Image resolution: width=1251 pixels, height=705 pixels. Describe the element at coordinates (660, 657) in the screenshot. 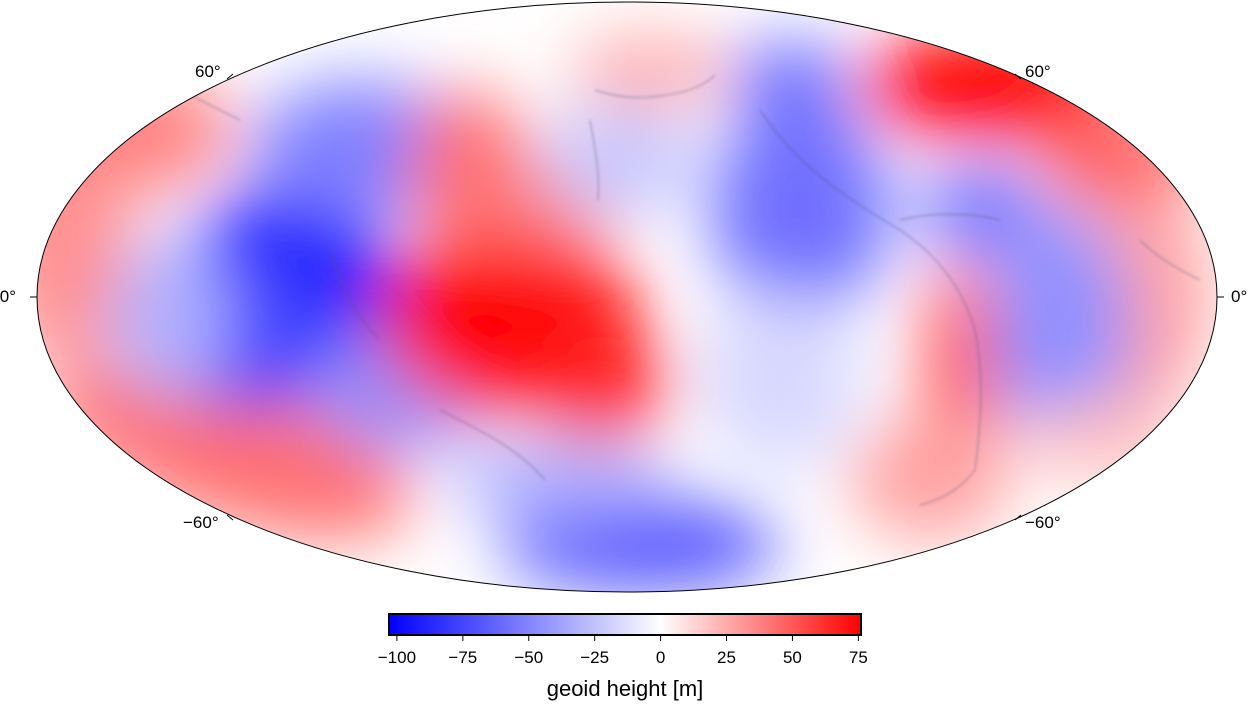

I see `colorbar-tick-label-4: 0` at that location.